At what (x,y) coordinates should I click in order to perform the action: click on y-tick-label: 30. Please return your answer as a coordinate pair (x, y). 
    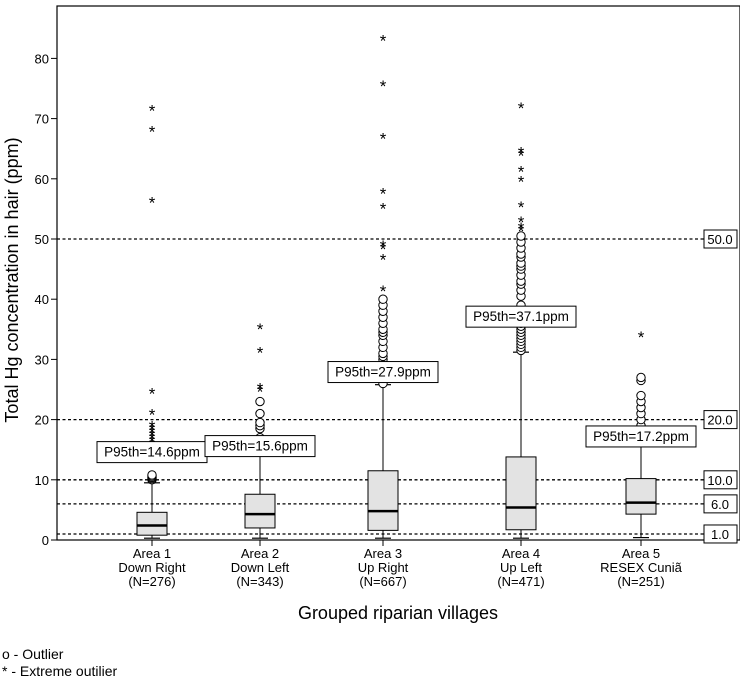
    Looking at the image, I should click on (42, 359).